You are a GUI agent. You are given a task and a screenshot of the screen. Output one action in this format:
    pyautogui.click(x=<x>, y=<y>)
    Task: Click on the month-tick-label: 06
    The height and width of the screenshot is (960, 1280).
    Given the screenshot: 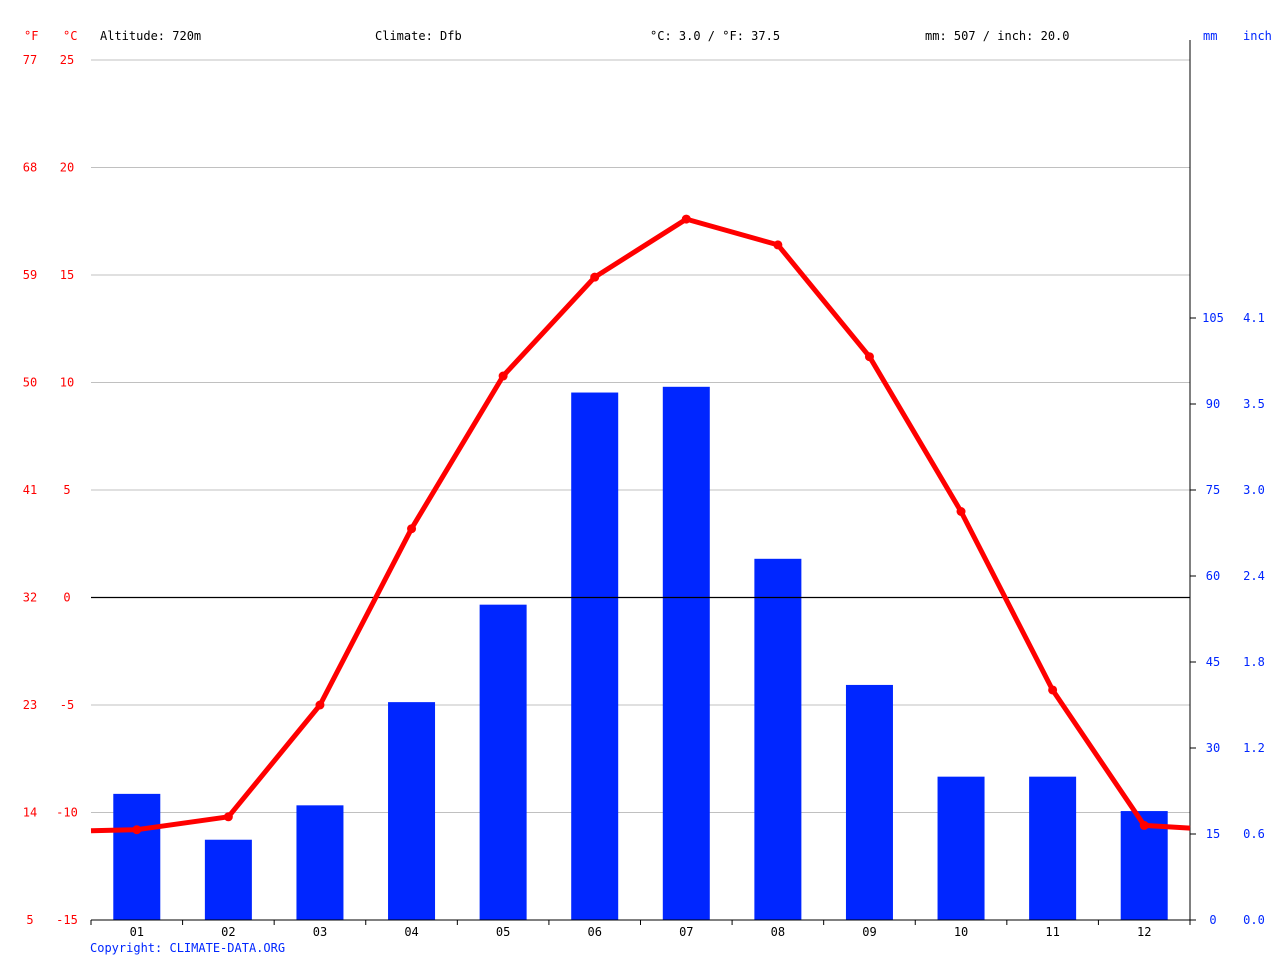 What is the action you would take?
    pyautogui.click(x=594, y=932)
    